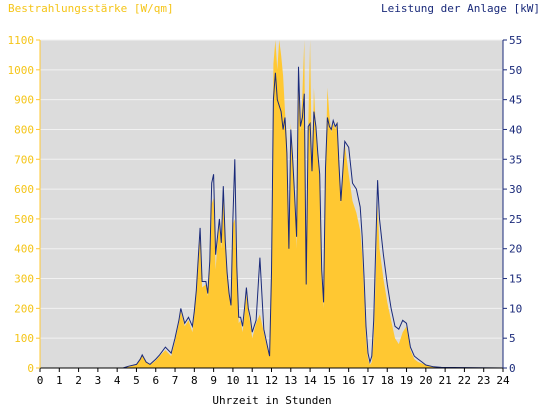 The image size is (544, 408). I want to click on left-tick-label: 100, so click(24, 338).